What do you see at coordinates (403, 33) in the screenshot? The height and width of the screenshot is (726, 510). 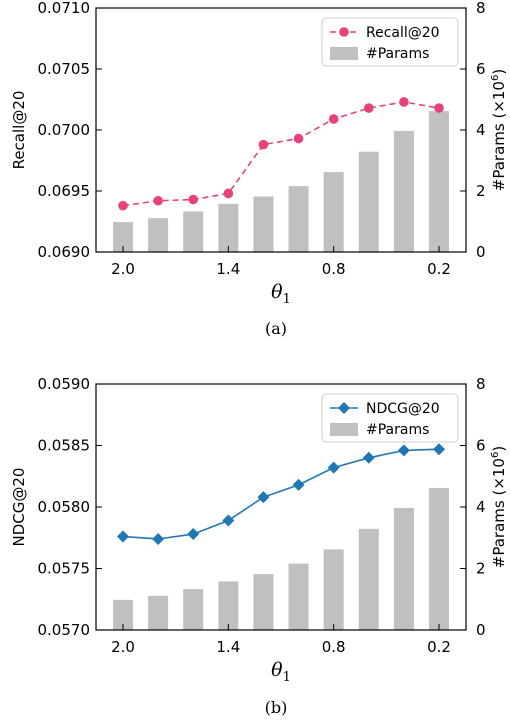 I see `legend-label-metric: Recall@20` at bounding box center [403, 33].